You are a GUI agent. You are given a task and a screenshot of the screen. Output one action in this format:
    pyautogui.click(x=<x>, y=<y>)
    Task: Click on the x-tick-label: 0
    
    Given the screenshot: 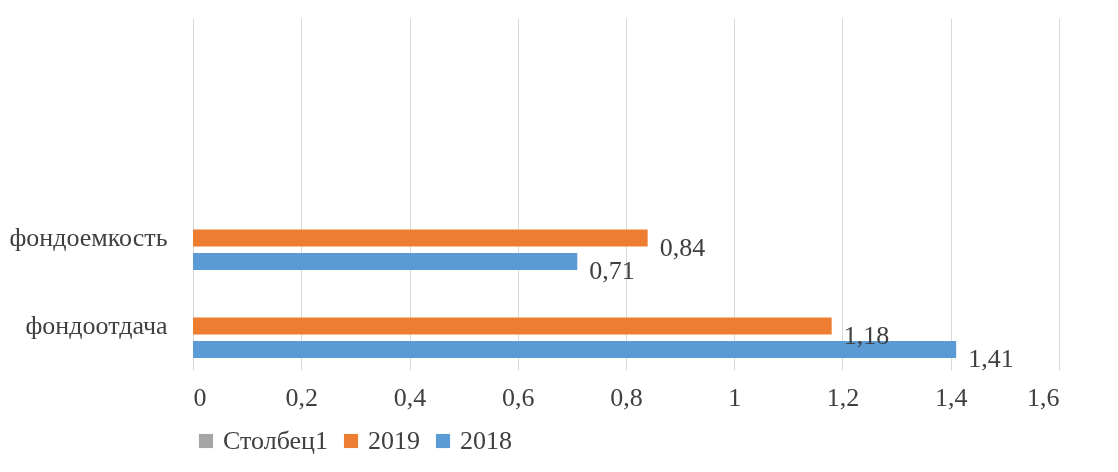 What is the action you would take?
    pyautogui.click(x=200, y=397)
    